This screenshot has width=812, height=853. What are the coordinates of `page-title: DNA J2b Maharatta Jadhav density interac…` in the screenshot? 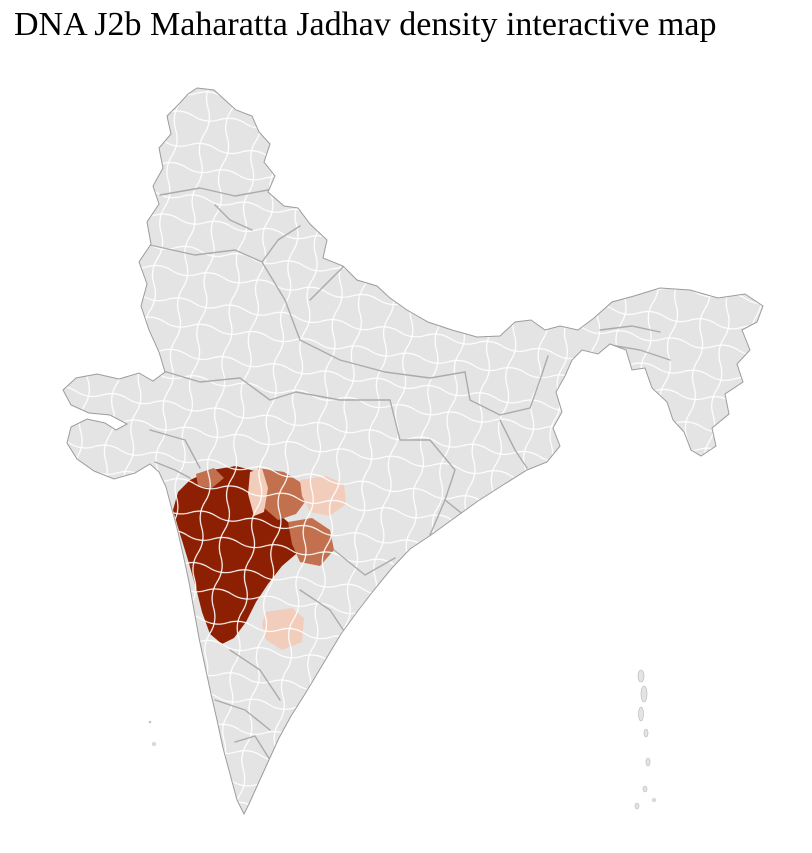 It's located at (365, 24).